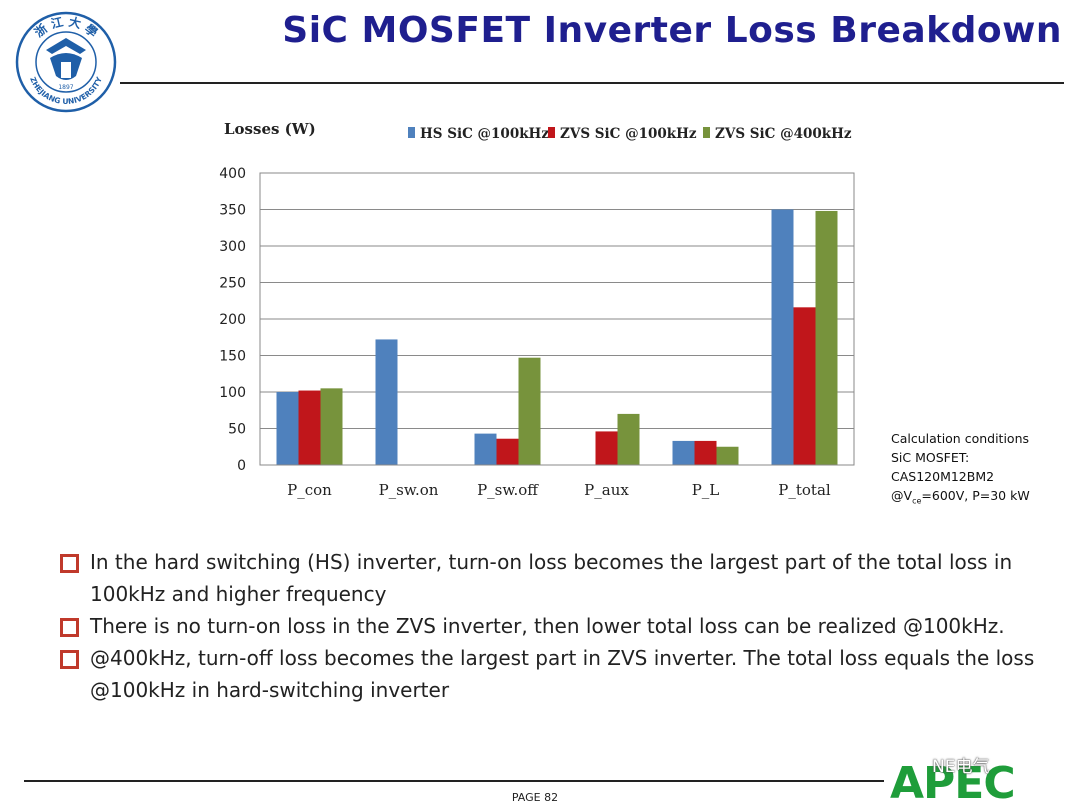 This screenshot has width=1080, height=810. Describe the element at coordinates (232, 284) in the screenshot. I see `y-tick-label: 250` at that location.